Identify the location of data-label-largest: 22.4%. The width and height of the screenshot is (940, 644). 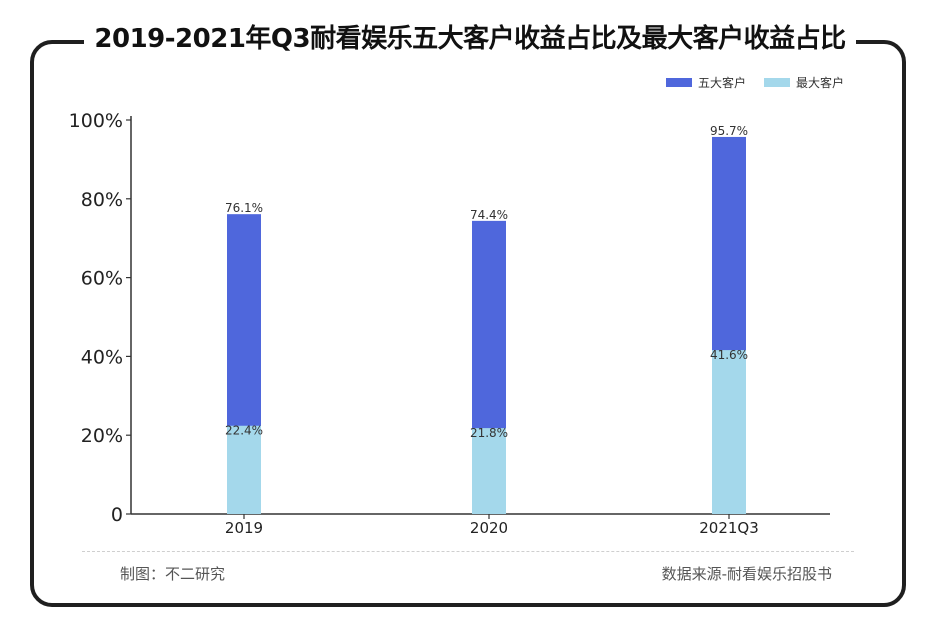
(244, 431).